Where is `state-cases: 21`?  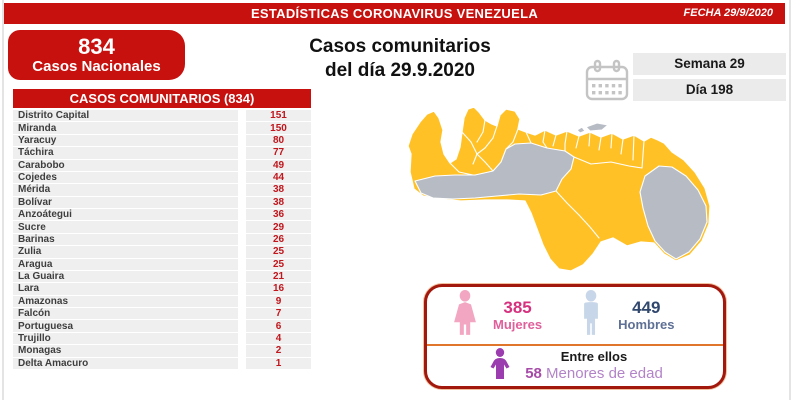
state-cases: 21 is located at coordinates (278, 277).